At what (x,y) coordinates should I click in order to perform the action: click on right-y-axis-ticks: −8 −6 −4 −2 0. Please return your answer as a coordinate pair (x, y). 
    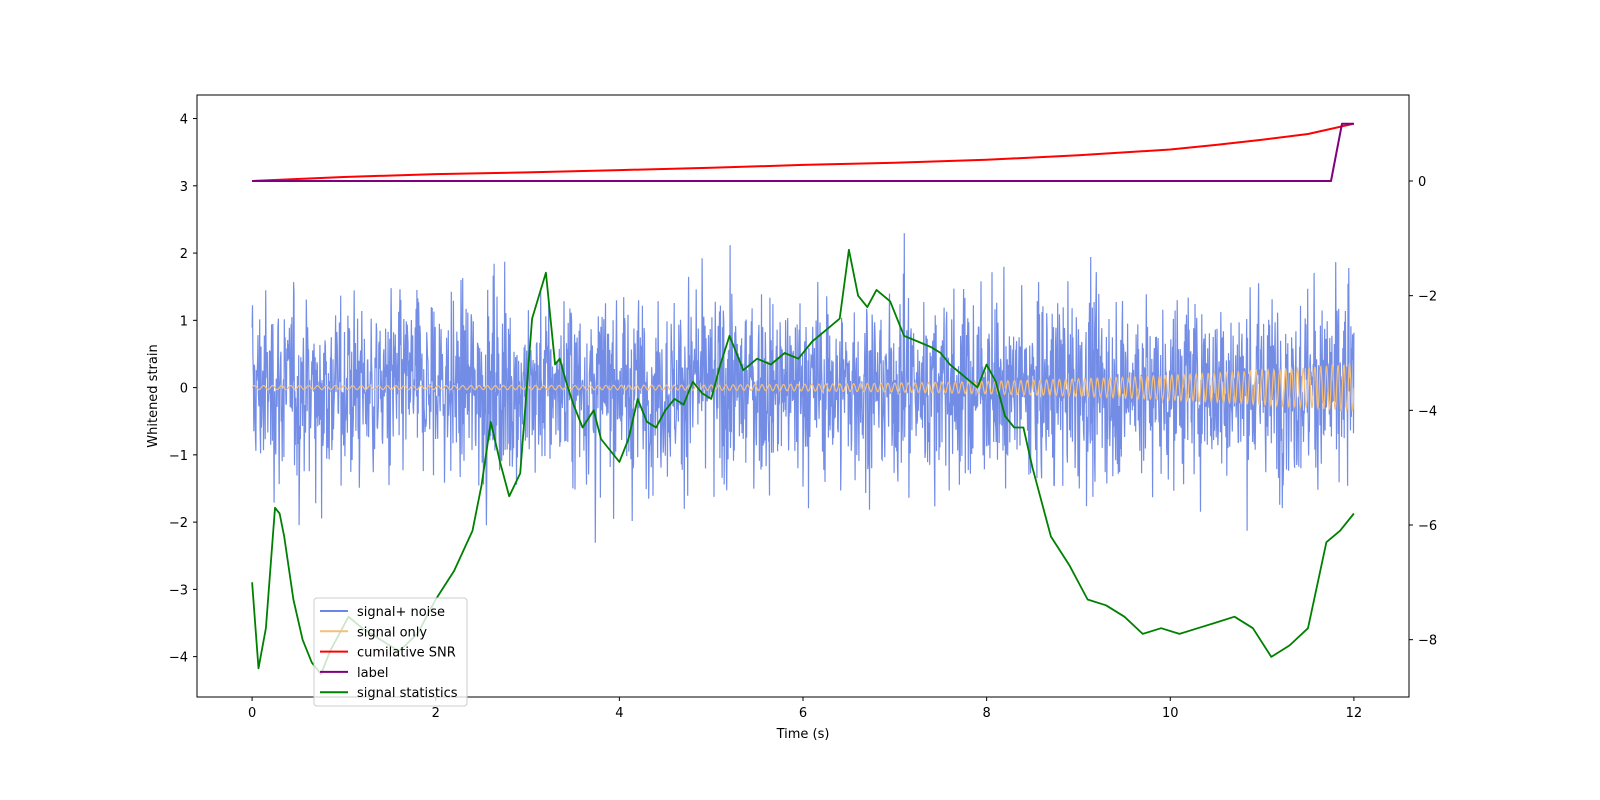
    Looking at the image, I should click on (1423, 412).